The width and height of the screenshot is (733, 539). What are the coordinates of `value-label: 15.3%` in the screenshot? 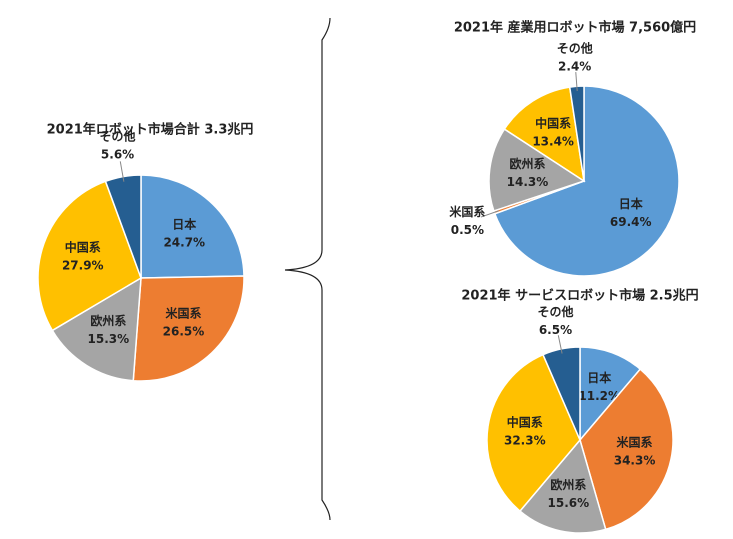 It's located at (109, 339).